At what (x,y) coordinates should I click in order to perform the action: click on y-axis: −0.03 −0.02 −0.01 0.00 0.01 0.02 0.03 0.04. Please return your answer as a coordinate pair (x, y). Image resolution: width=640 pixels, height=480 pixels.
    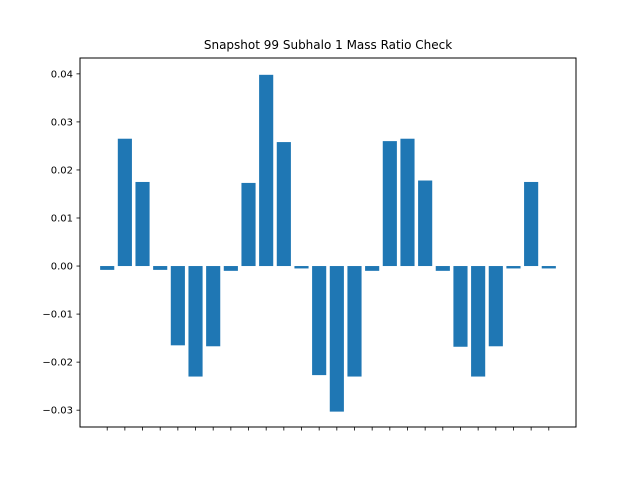
    Looking at the image, I should click on (61, 243).